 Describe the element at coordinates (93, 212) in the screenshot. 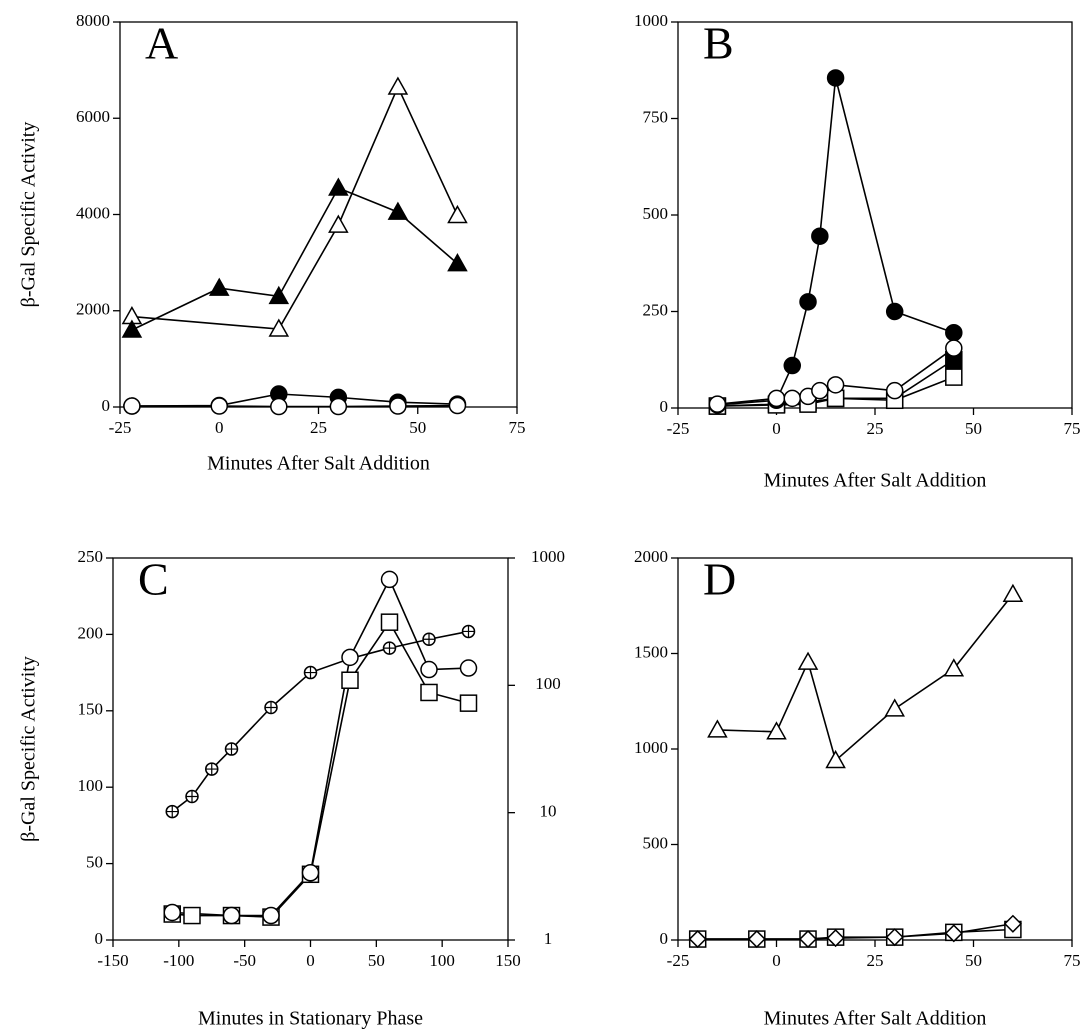

I see `y-tick-label: 4000` at that location.